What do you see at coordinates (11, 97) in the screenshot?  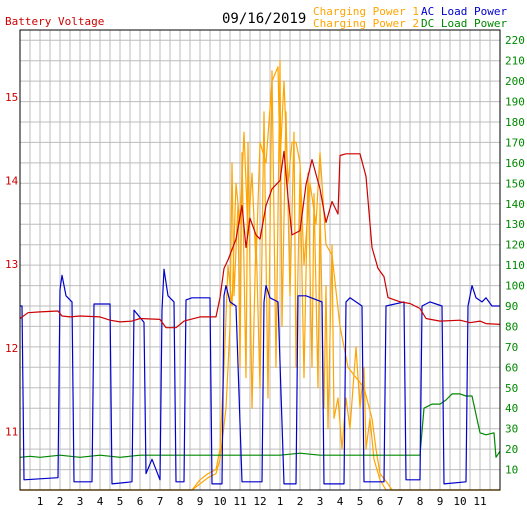 I see `left-axis-tick-label: 15` at bounding box center [11, 97].